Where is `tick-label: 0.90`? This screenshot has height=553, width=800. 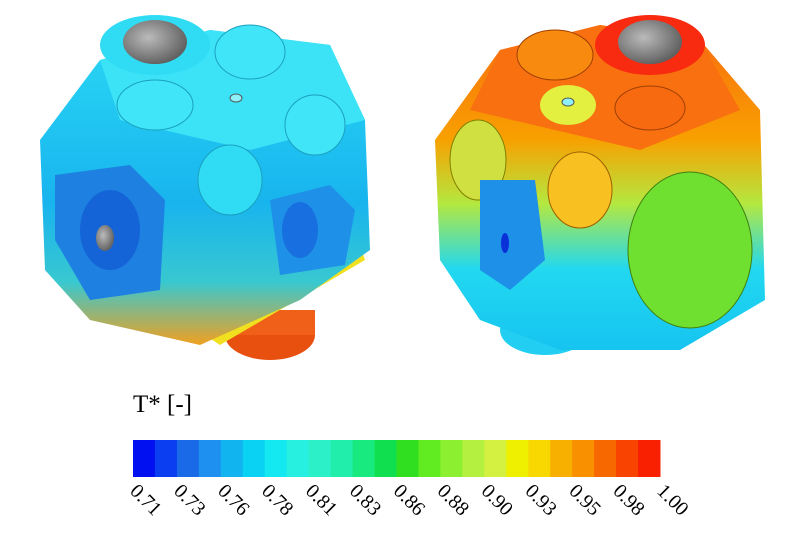
tick-label: 0.90 is located at coordinates (497, 500).